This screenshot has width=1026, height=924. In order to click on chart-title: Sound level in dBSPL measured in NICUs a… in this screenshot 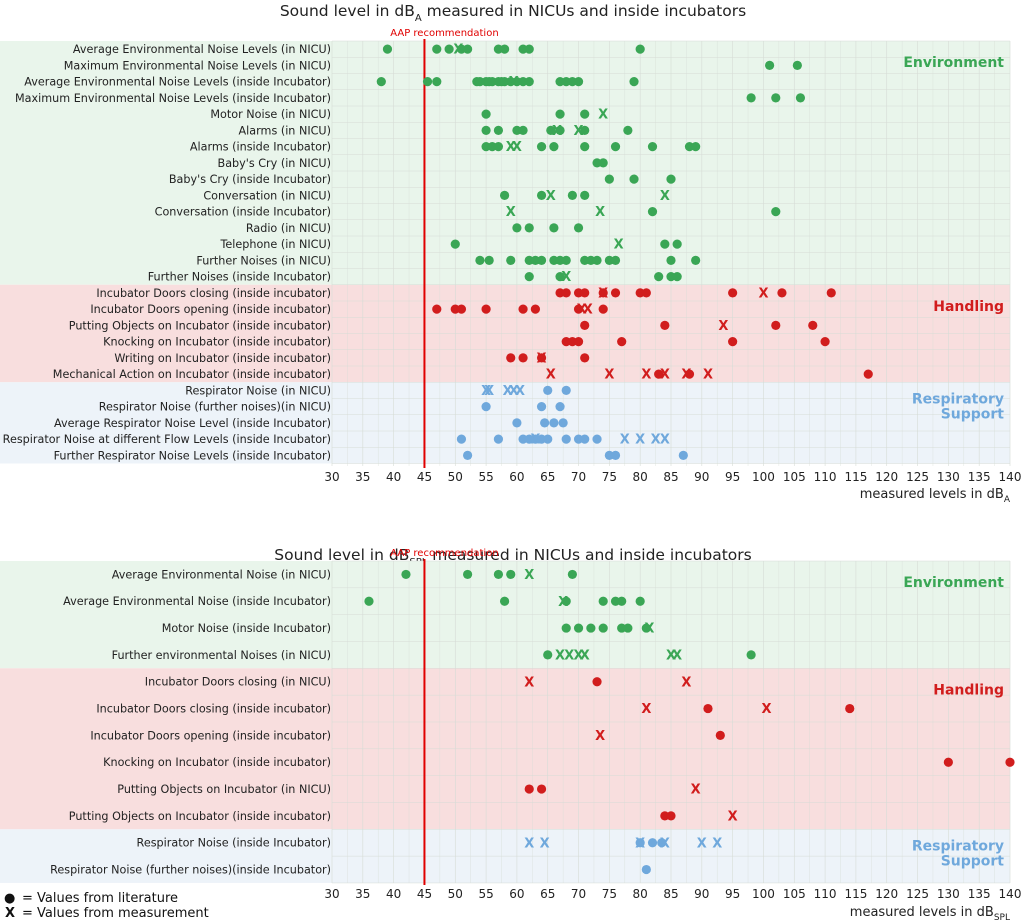, I will do `click(512, 557)`.